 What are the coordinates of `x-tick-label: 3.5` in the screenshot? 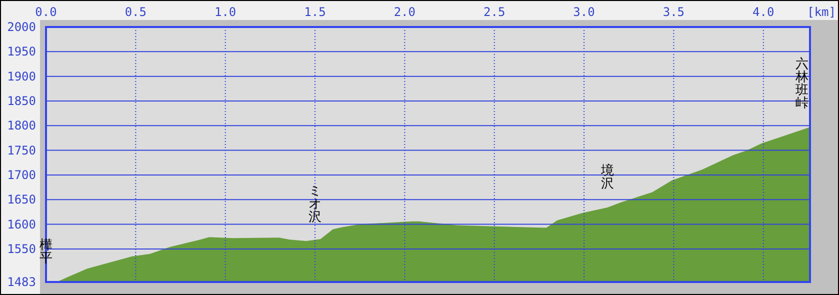 It's located at (673, 12).